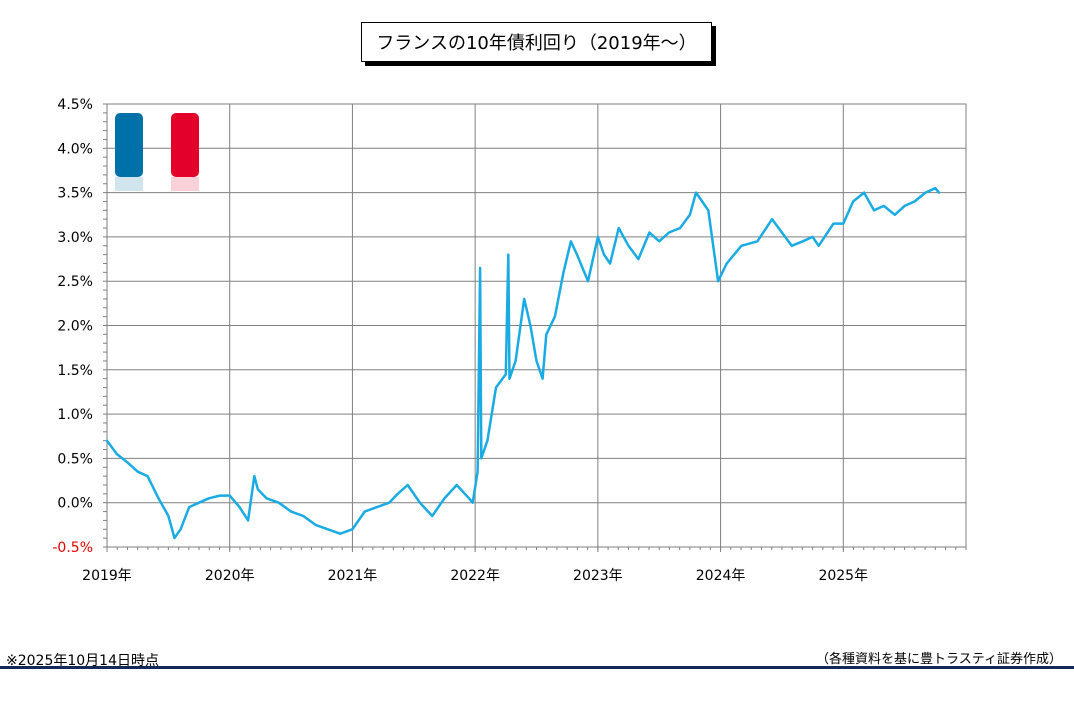  I want to click on y-tick-label: 2.5%, so click(75, 282).